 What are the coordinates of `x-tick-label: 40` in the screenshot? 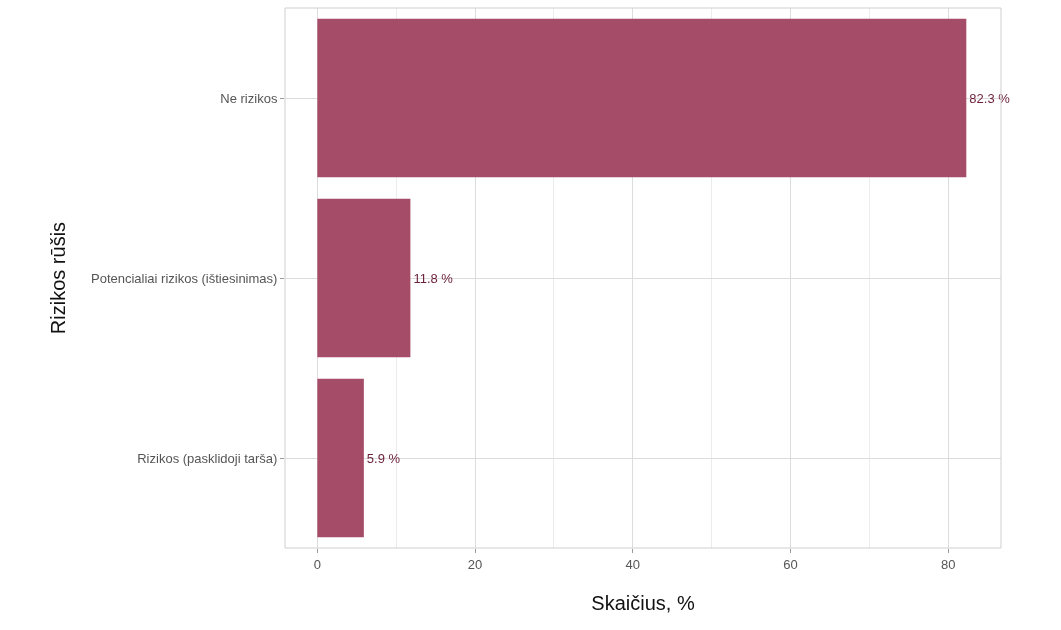 It's located at (632, 564).